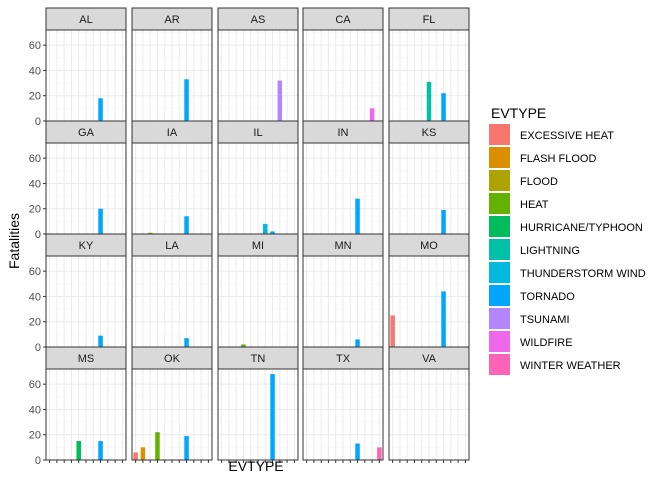 The image size is (672, 480). What do you see at coordinates (443, 221) in the screenshot?
I see `bar-ks-tornado` at bounding box center [443, 221].